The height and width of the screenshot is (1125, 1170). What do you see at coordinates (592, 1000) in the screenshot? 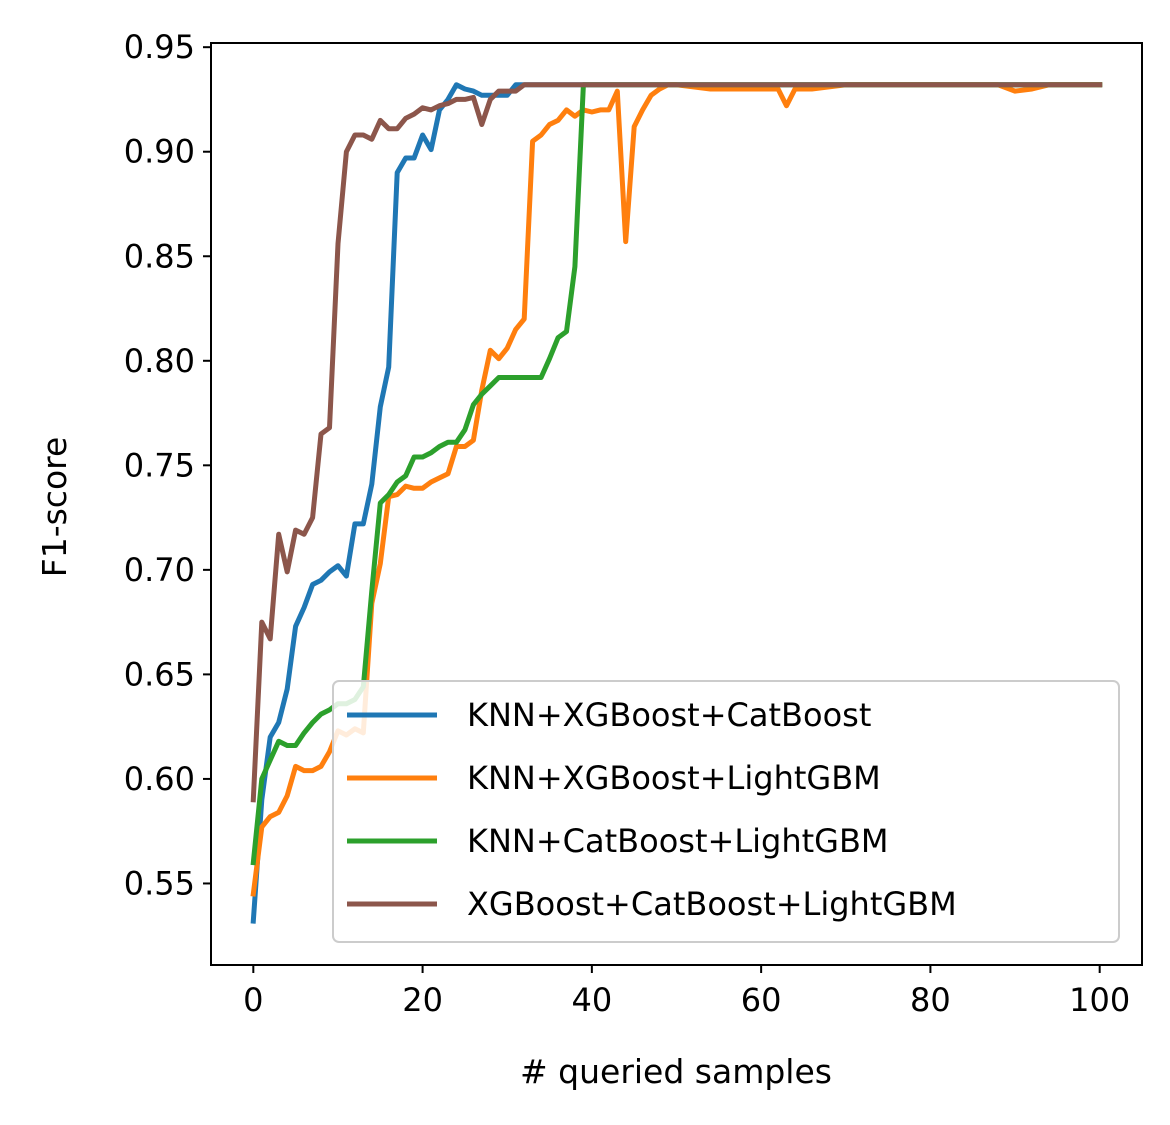
I see `x-tick-label: 40` at bounding box center [592, 1000].